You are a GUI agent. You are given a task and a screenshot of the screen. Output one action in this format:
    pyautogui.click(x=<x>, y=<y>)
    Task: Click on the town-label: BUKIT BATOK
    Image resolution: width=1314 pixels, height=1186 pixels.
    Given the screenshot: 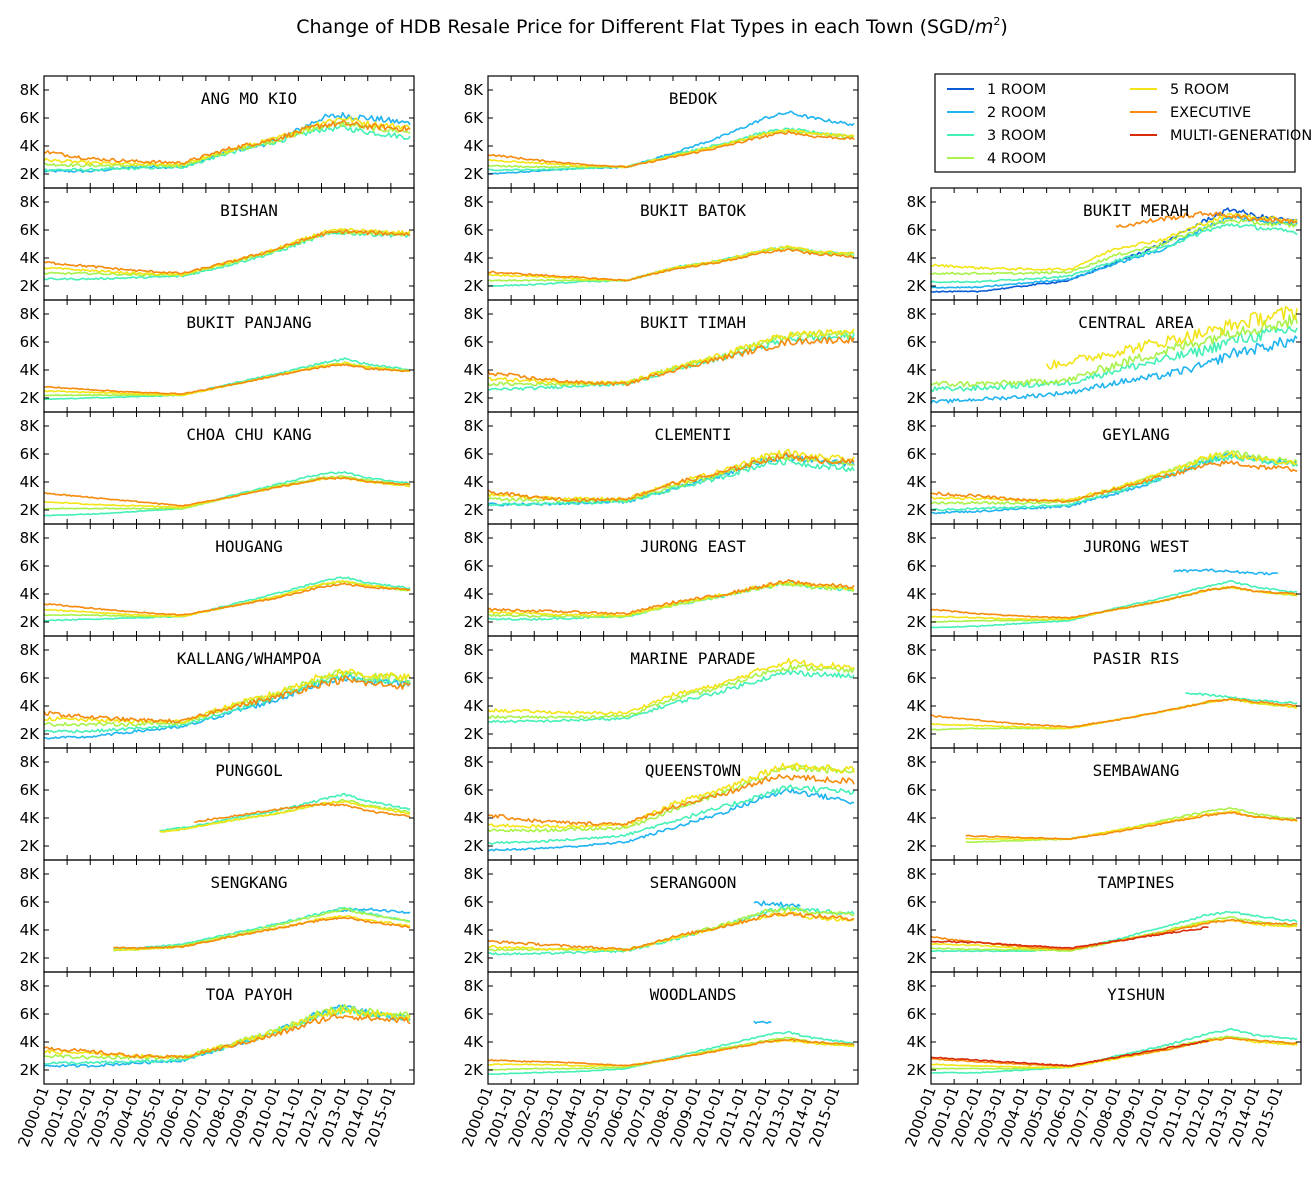 What is the action you would take?
    pyautogui.click(x=693, y=210)
    